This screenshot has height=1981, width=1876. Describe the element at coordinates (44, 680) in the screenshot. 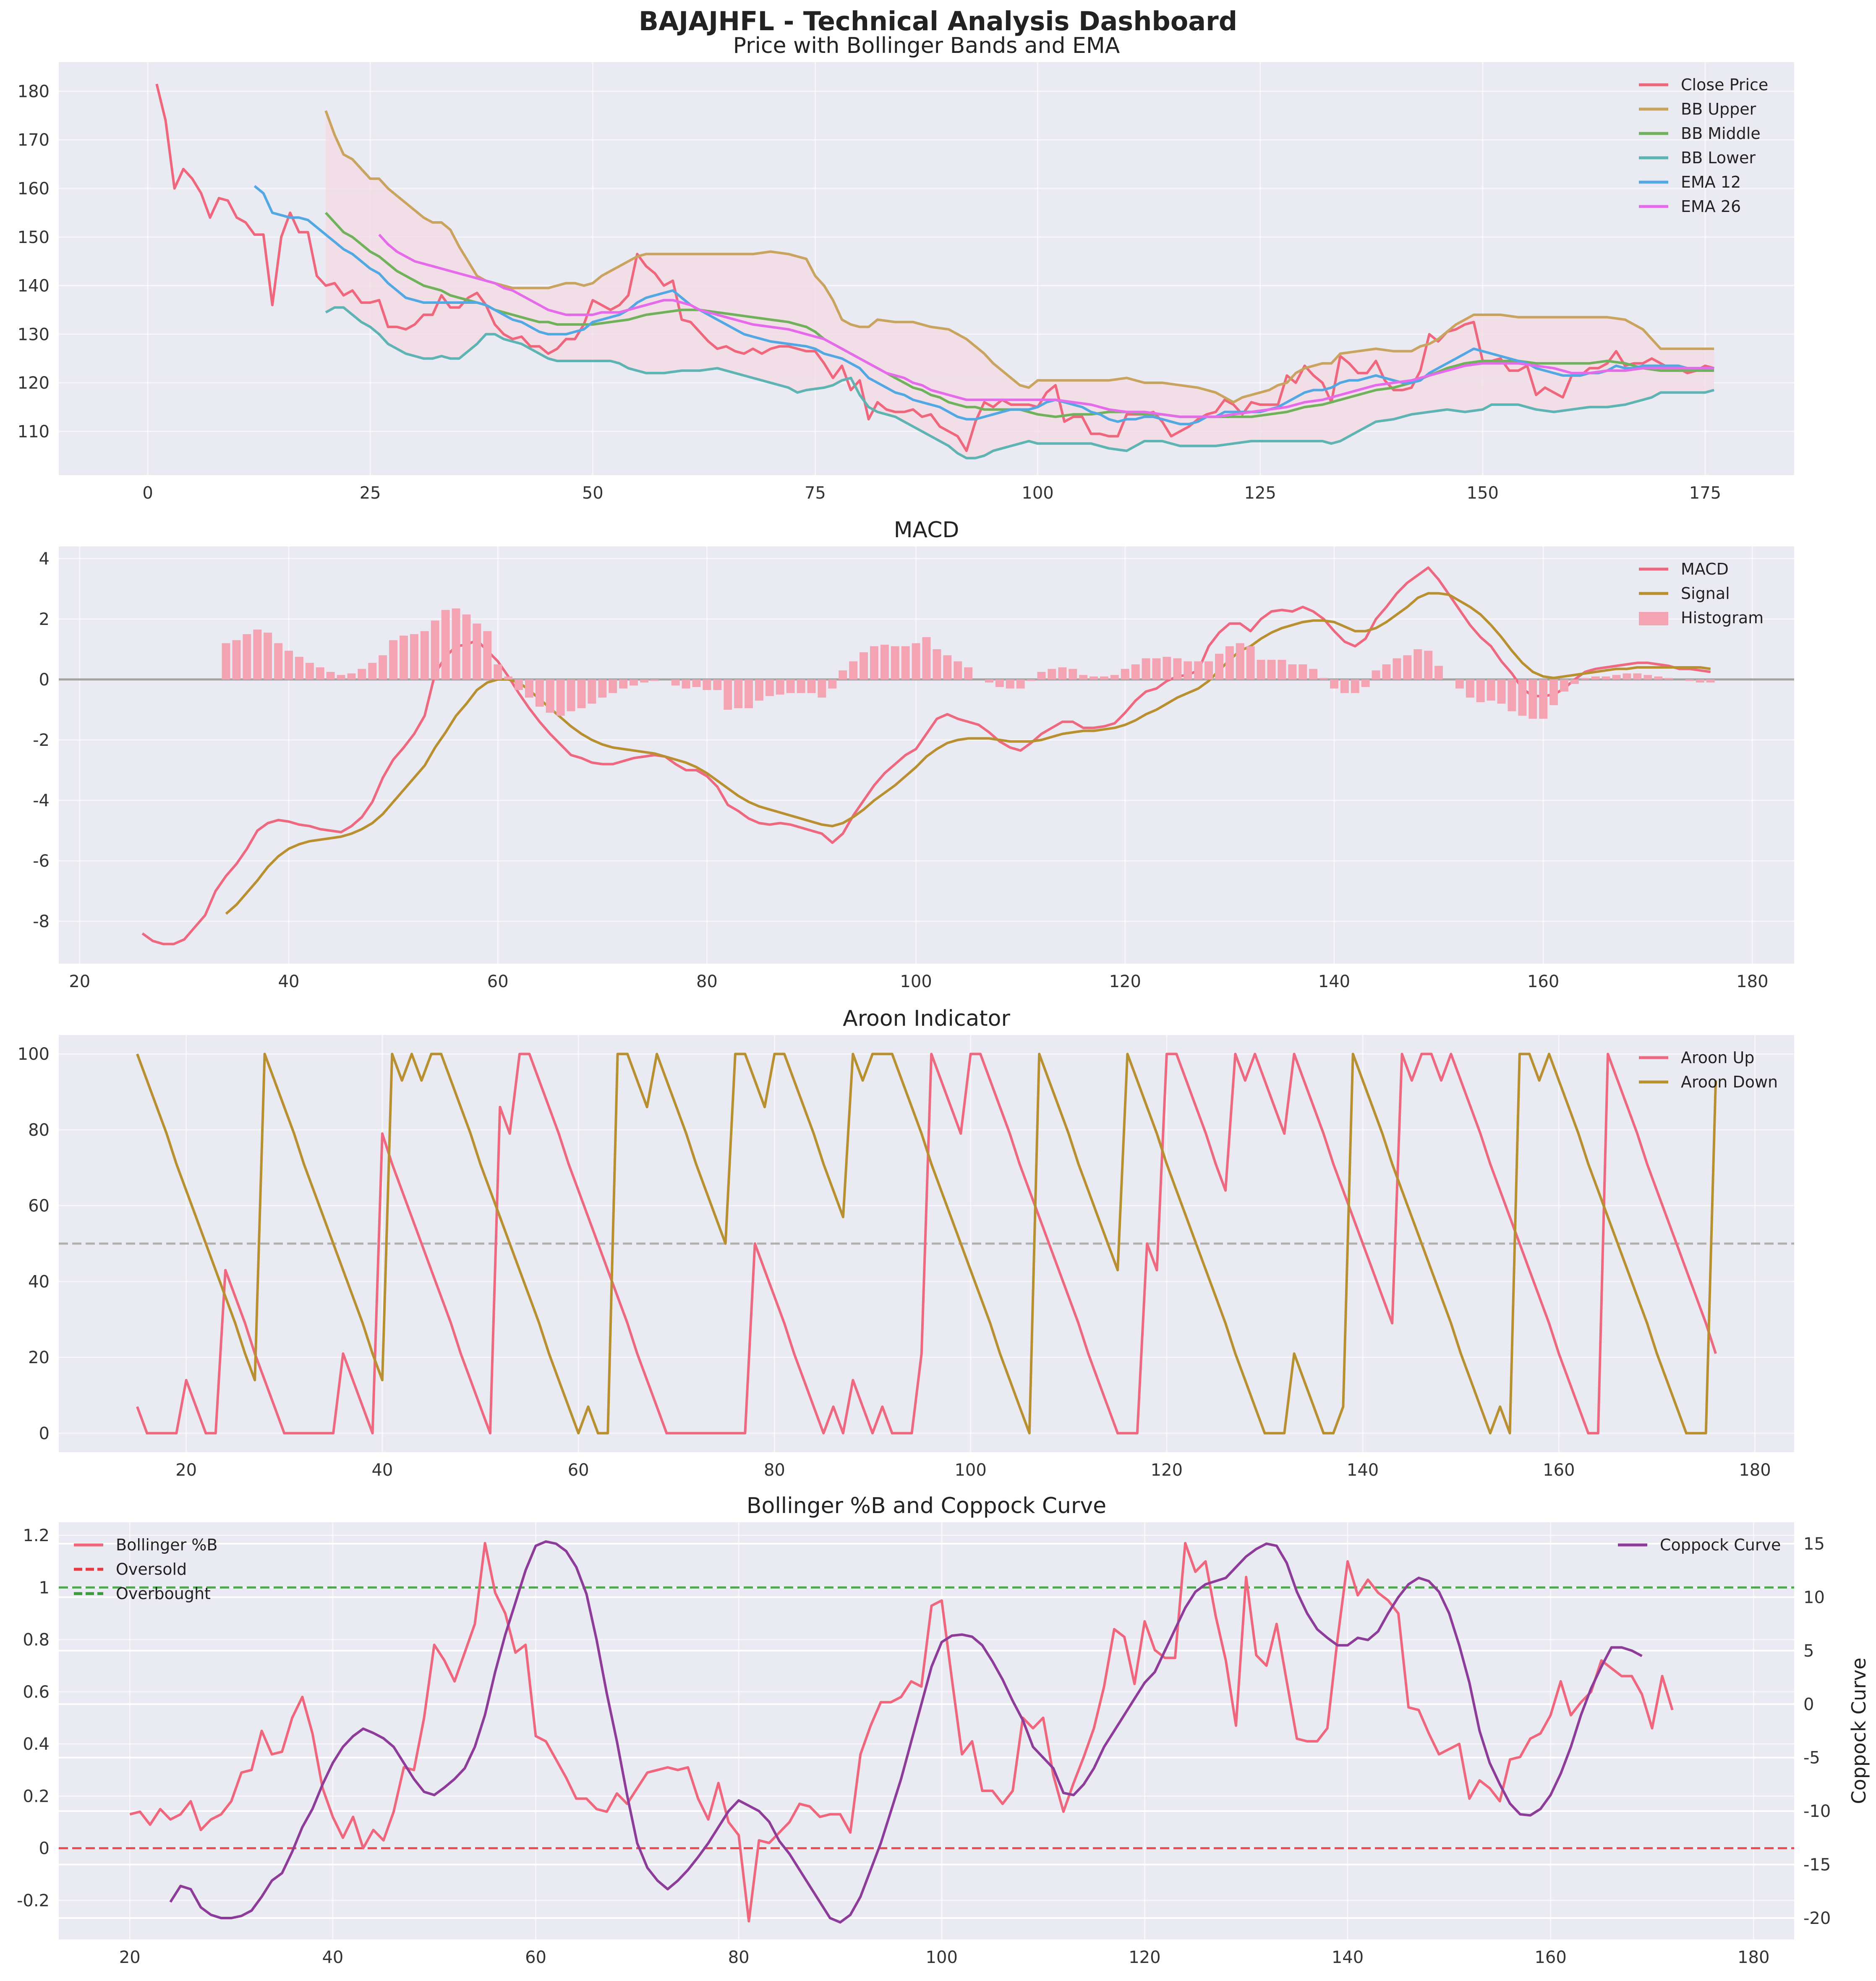

I see `y-tick-label: 0` at that location.